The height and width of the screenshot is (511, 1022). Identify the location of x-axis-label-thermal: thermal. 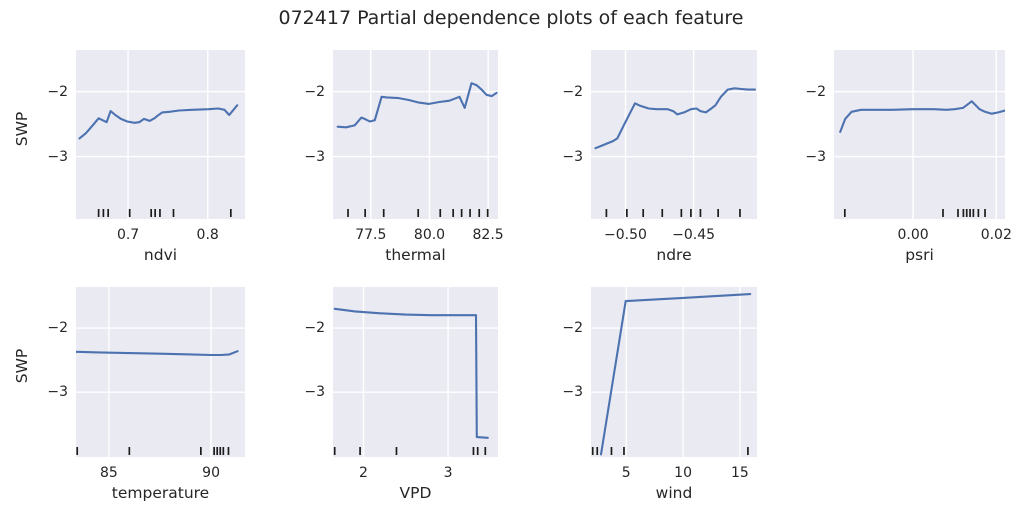
(415, 255).